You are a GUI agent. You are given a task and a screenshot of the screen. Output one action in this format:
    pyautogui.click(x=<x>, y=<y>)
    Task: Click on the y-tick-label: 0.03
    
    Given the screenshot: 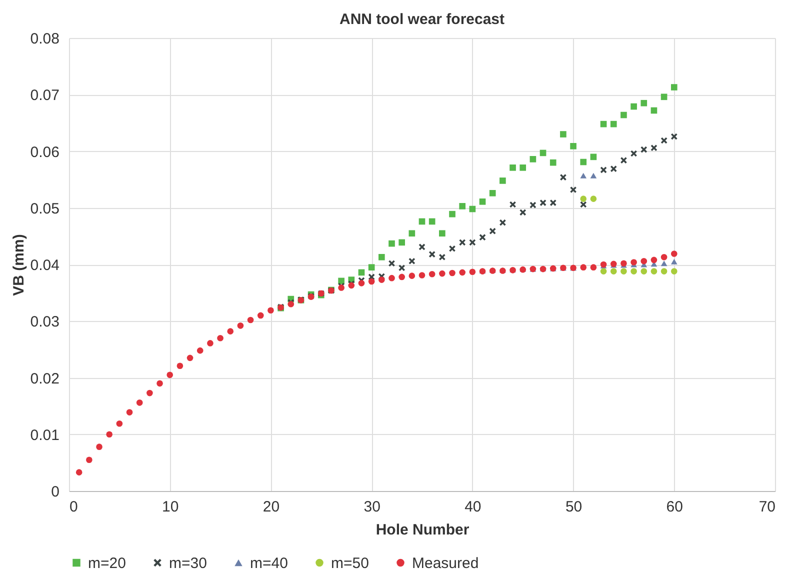 What is the action you would take?
    pyautogui.click(x=45, y=322)
    